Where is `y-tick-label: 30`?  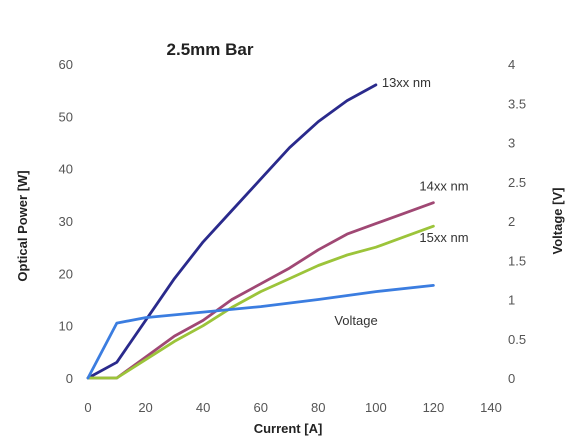
y-tick-label: 30 is located at coordinates (66, 221).